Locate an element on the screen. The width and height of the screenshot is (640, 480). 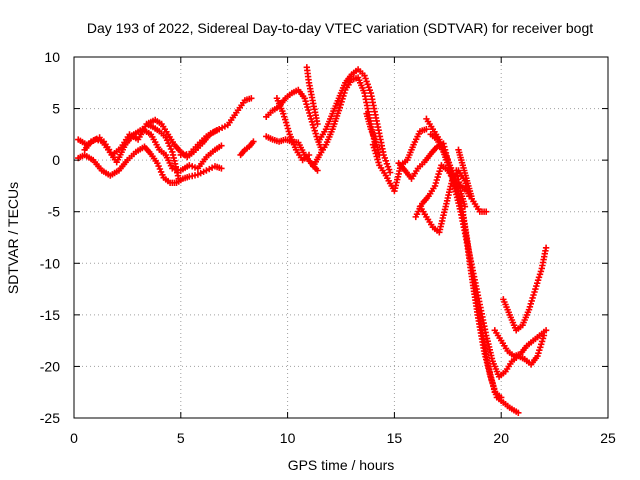
x-tick-label: 25 is located at coordinates (608, 438).